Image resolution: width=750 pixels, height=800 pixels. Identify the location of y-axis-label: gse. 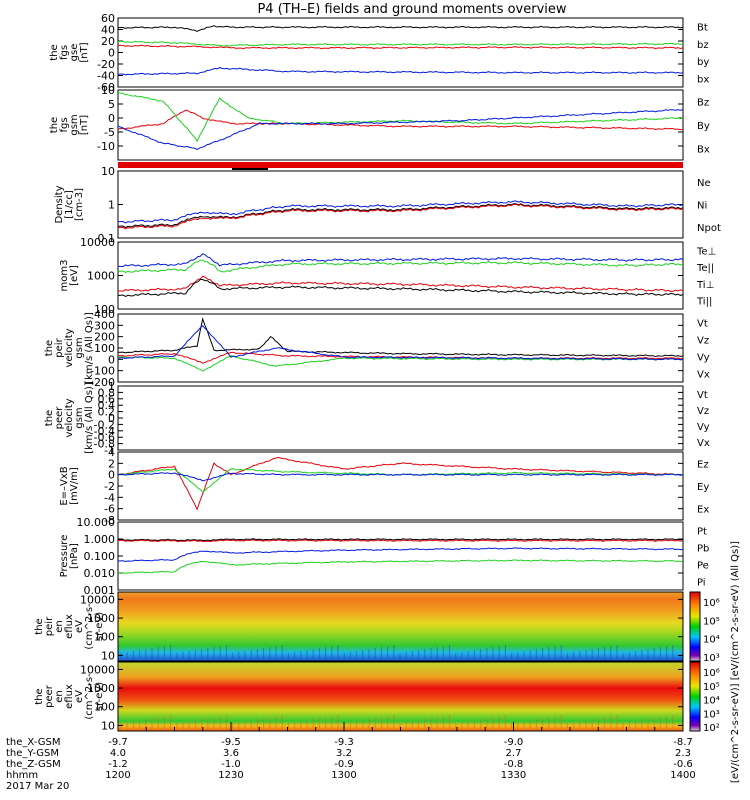
(74, 53).